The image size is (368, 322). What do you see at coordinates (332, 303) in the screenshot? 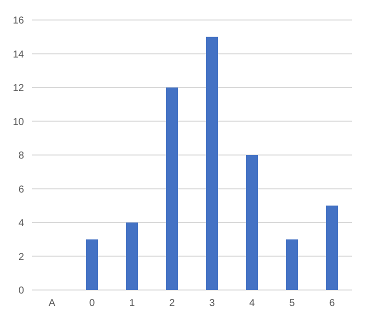
I see `x-tick-label: 6` at bounding box center [332, 303].